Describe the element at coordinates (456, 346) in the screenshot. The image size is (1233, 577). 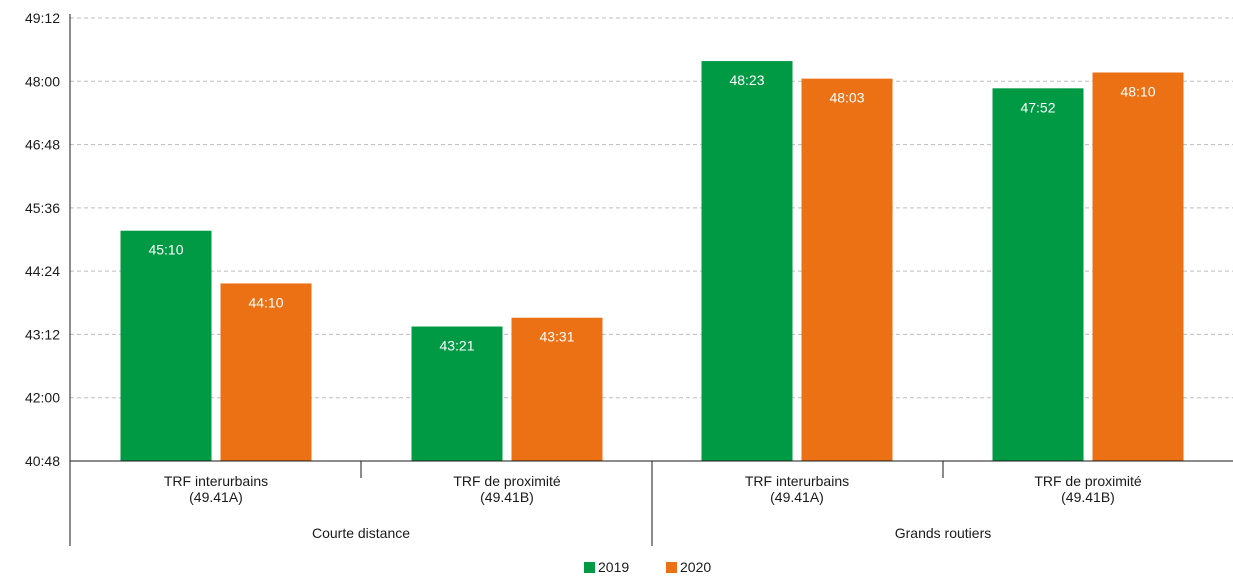
I see `data-label: 43:21` at that location.